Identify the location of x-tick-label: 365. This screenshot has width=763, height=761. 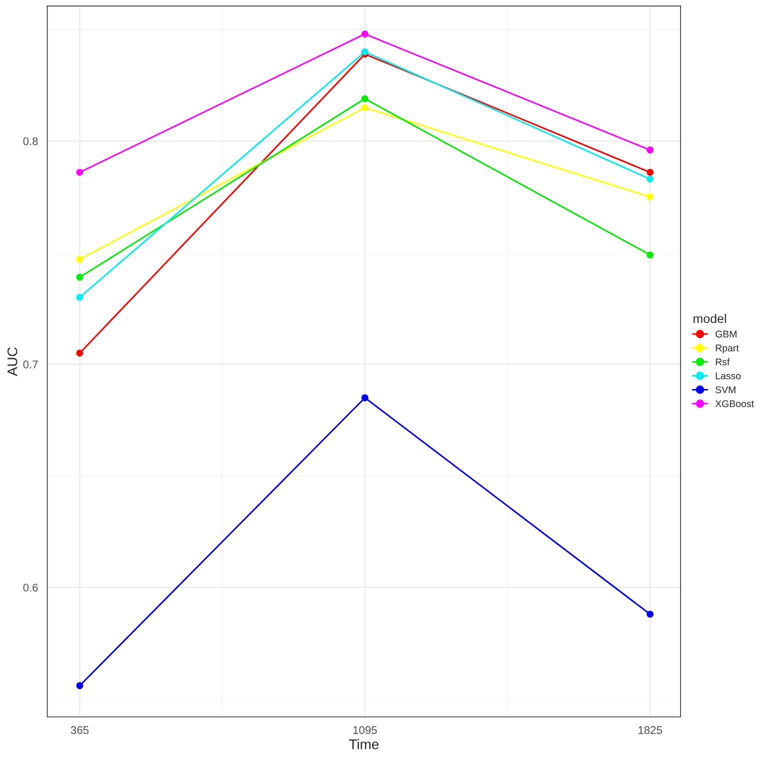
(79, 730).